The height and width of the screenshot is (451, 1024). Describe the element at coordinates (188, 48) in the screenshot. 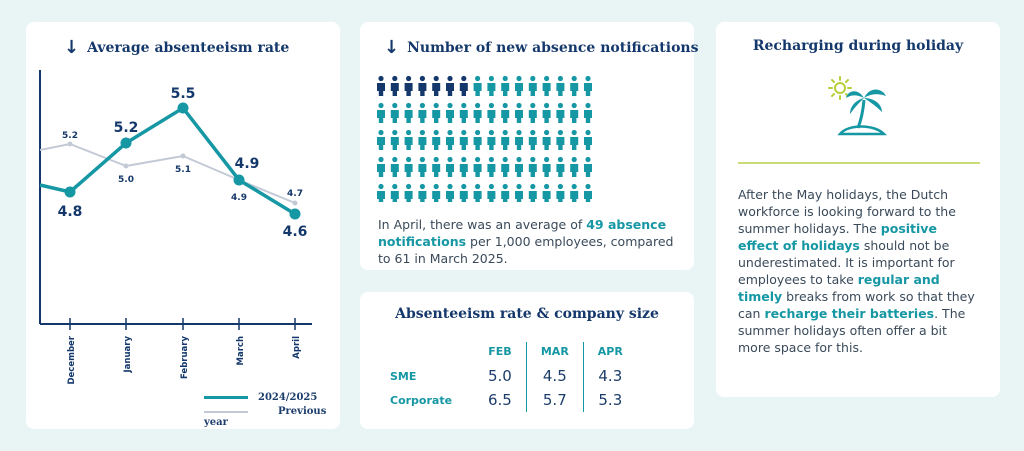

I see `chart-title-text: Average absenteeism rate` at that location.